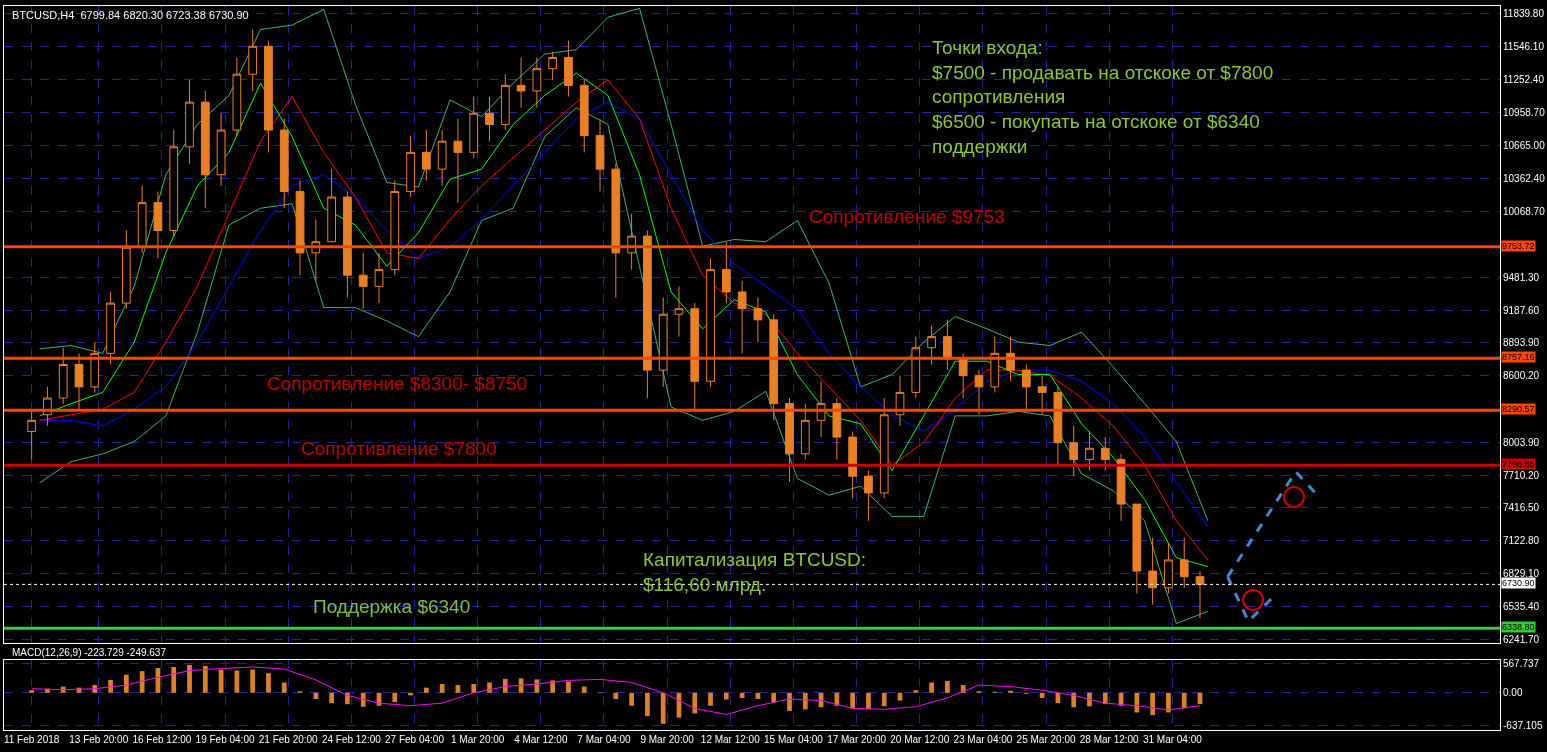  What do you see at coordinates (392, 606) in the screenshot?
I see `annotation: Поддержка $6340` at bounding box center [392, 606].